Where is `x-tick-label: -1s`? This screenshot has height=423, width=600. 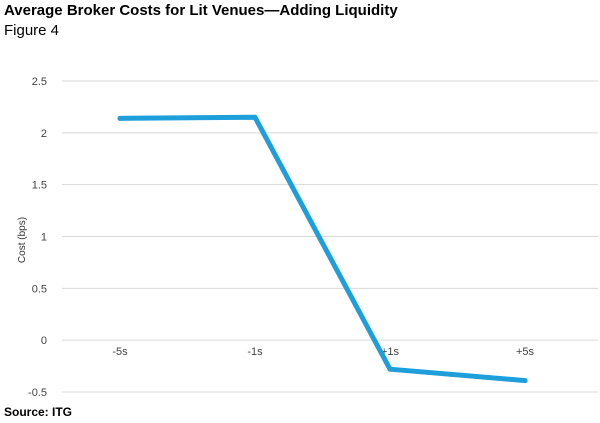 x-tick-label: -1s is located at coordinates (255, 352).